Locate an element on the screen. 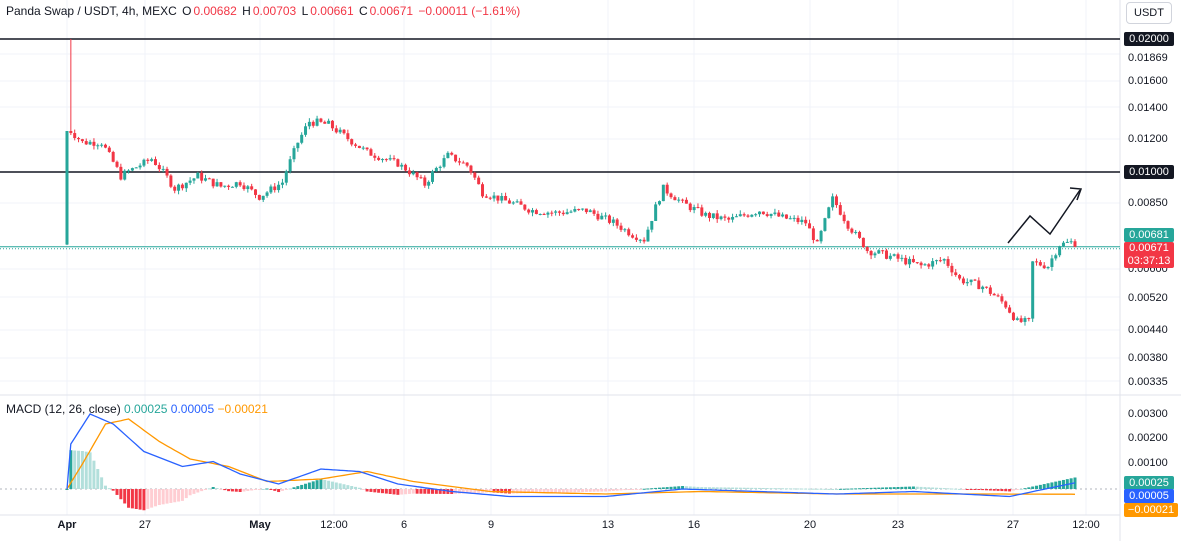 This screenshot has height=541, width=1181. price-label: 0.00335 is located at coordinates (1148, 382).